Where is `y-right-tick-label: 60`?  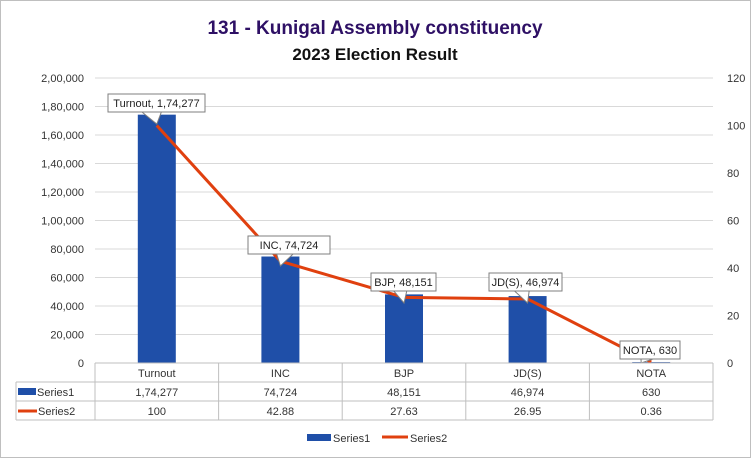
y-right-tick-label: 60 is located at coordinates (733, 222).